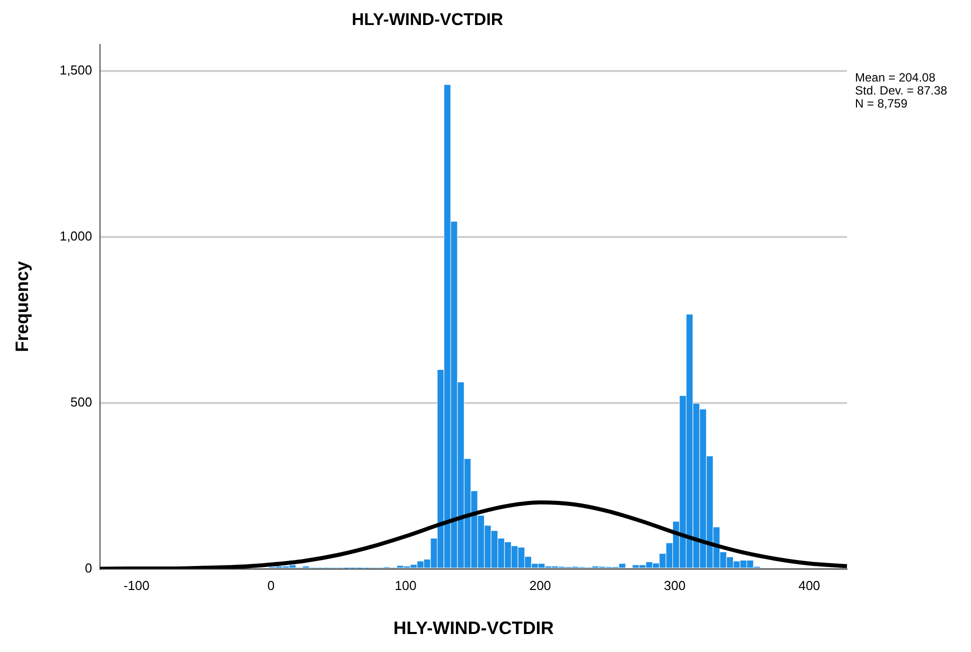  I want to click on text: N = 8,759, so click(881, 103).